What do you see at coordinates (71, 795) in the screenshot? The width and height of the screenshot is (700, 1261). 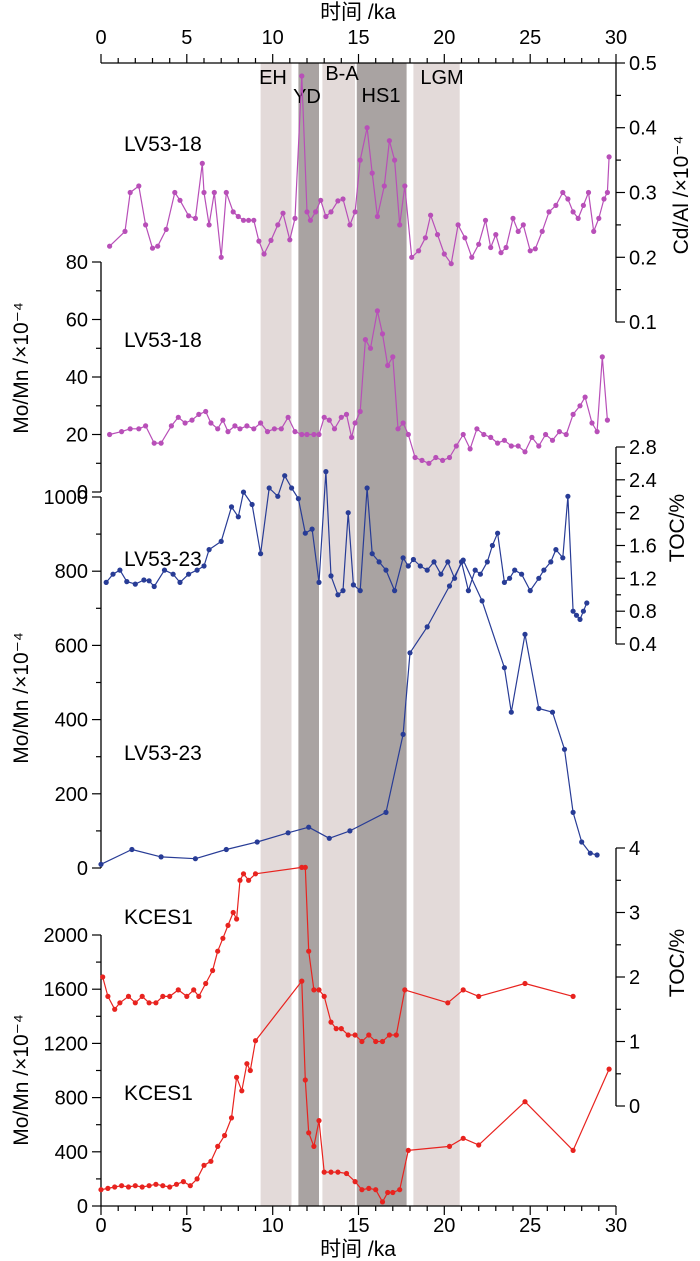 I see `tick-label-momn_b: 200` at bounding box center [71, 795].